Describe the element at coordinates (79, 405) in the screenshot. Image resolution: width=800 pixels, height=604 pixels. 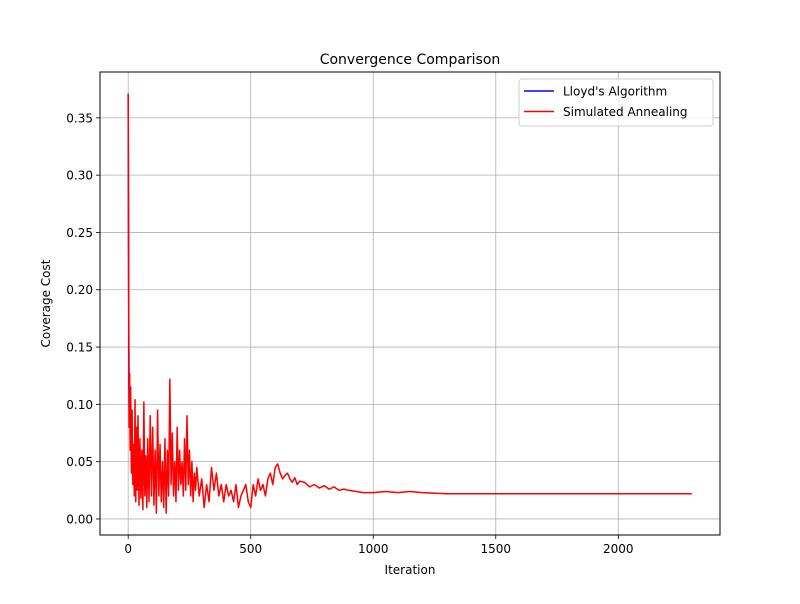
I see `y-tick-label: 0.10` at that location.